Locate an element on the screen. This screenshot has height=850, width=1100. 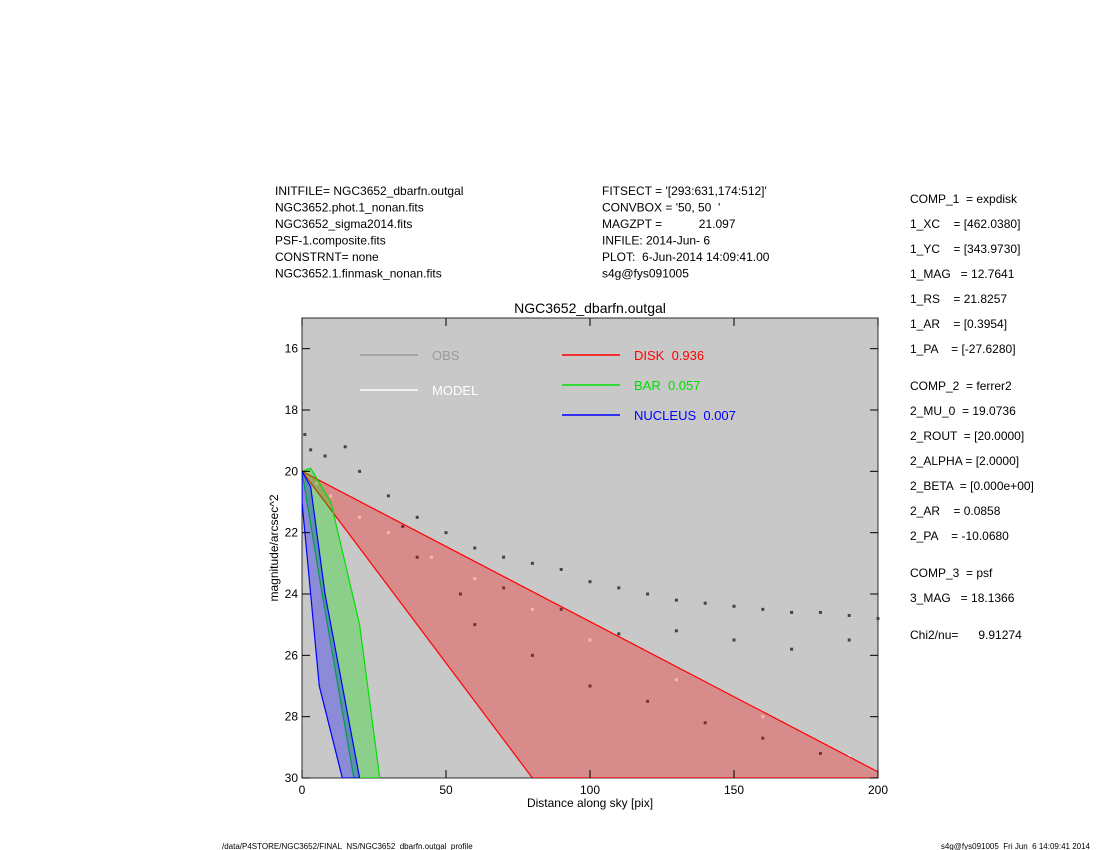
x-tick-label: 0 is located at coordinates (302, 790).